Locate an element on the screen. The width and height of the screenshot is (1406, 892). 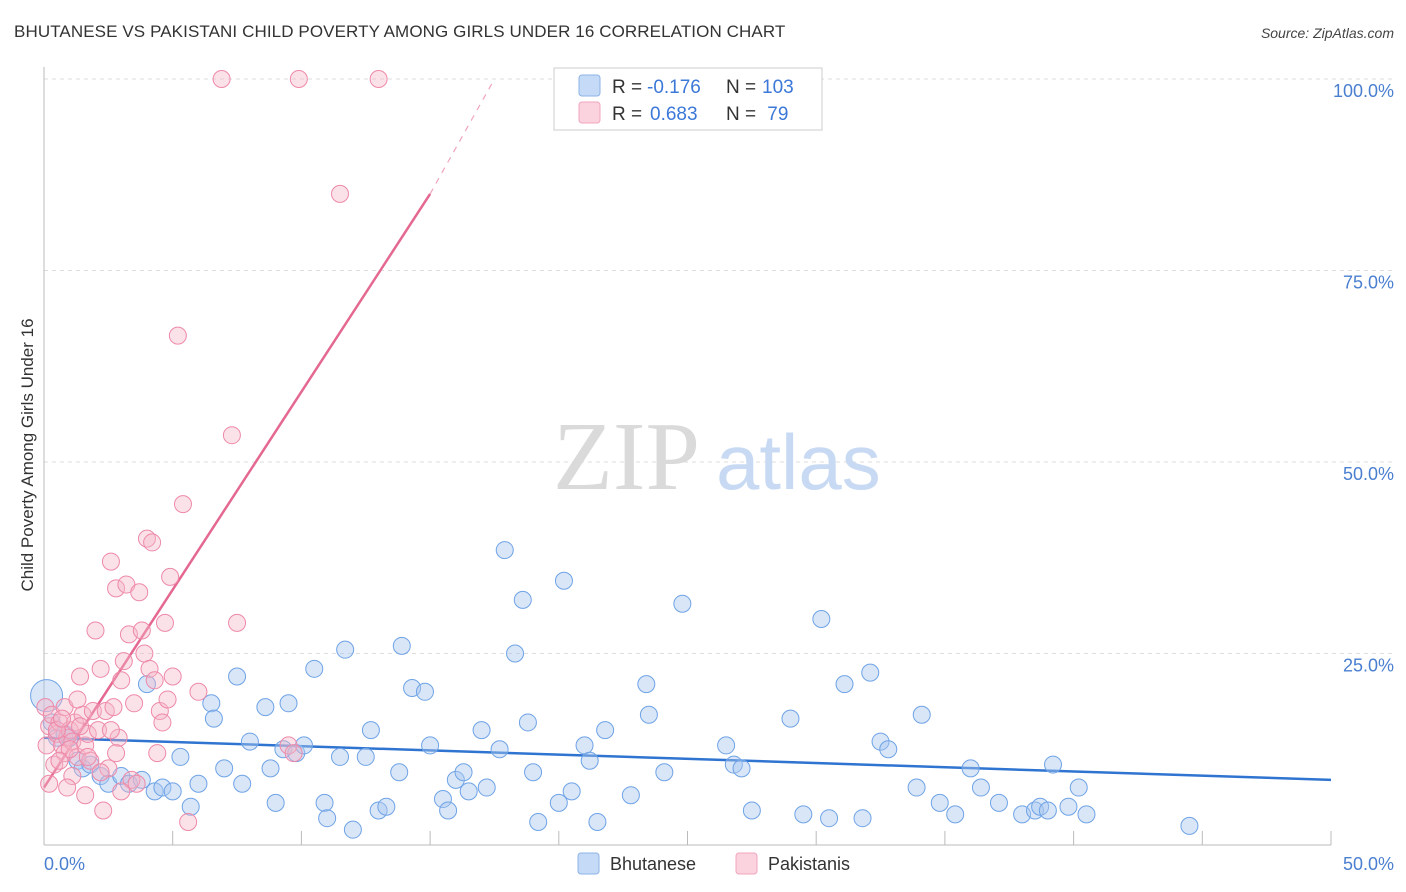
y-axis-label: Child Poverty Among Girls Under 16 is located at coordinates (27, 454).